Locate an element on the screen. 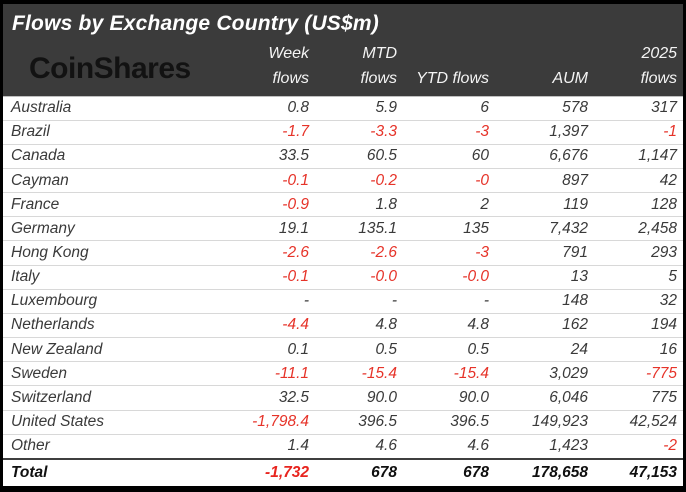 This screenshot has width=686, height=492. value-cell: -1.7 is located at coordinates (271, 132).